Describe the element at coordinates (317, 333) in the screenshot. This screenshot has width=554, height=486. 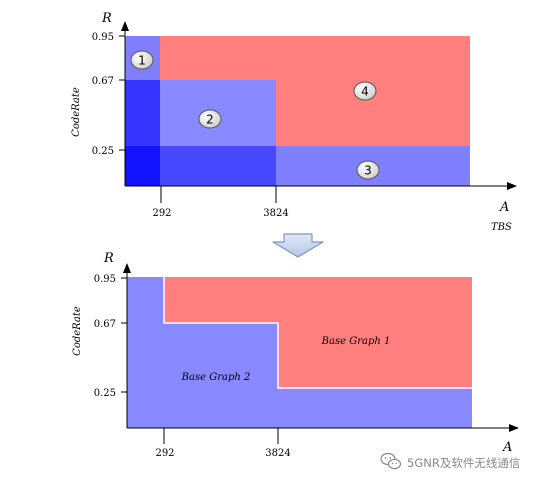
I see `region-divider` at that location.